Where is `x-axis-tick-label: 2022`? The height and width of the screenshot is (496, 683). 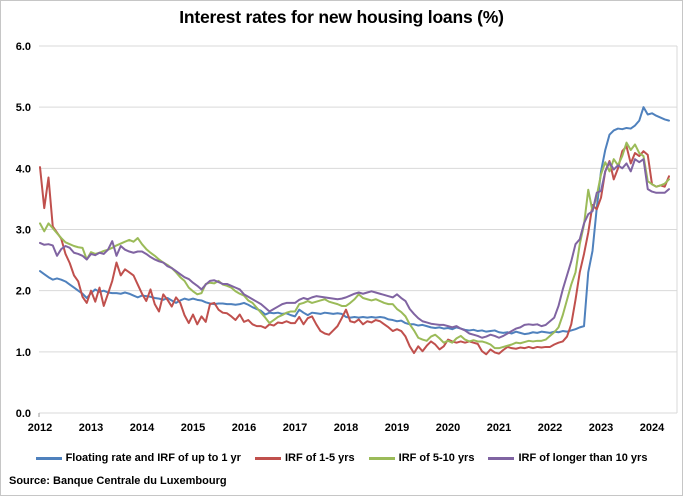 x-axis-tick-label: 2022 is located at coordinates (550, 428).